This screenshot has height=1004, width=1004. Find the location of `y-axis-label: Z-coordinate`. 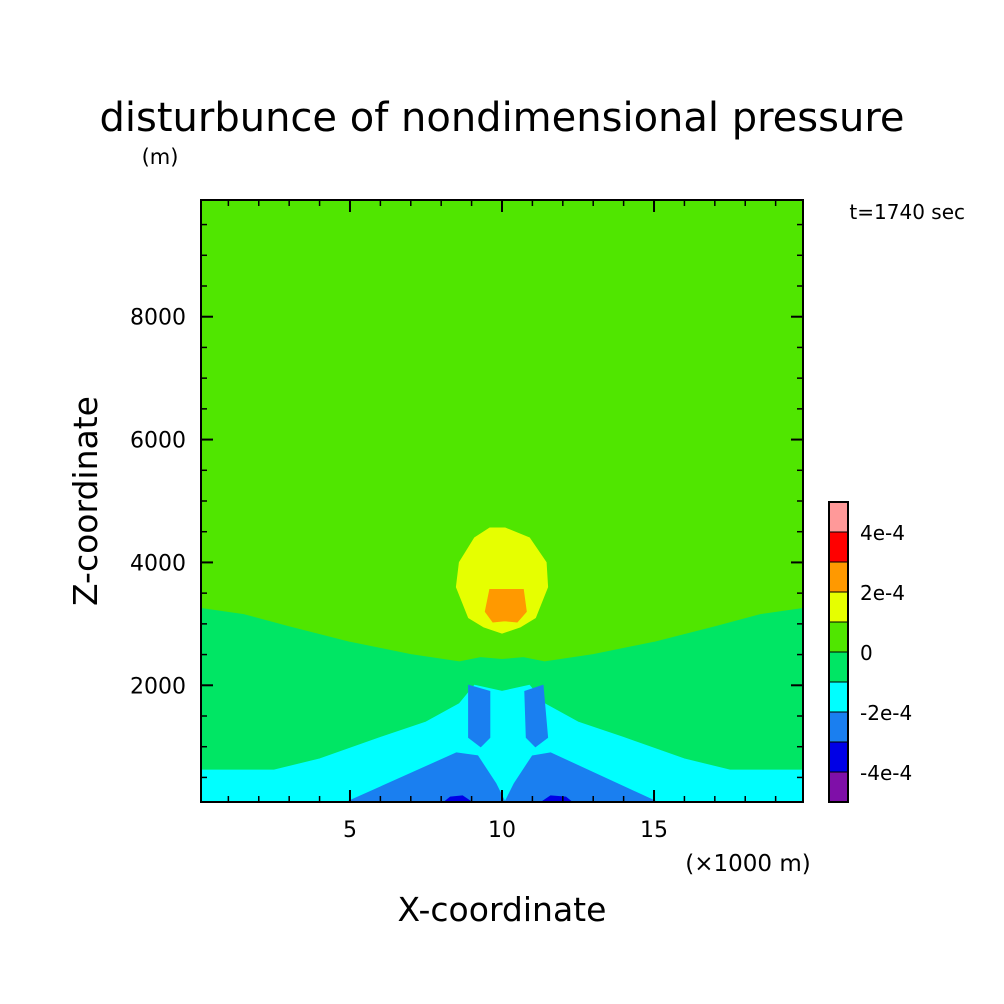

y-axis-label: Z-coordinate is located at coordinates (85, 501).